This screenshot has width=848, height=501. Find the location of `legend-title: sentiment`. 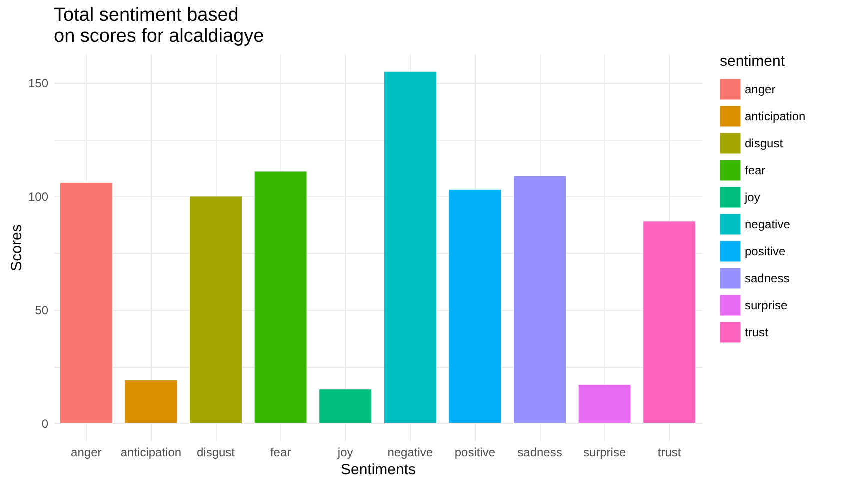

legend-title: sentiment is located at coordinates (753, 61).